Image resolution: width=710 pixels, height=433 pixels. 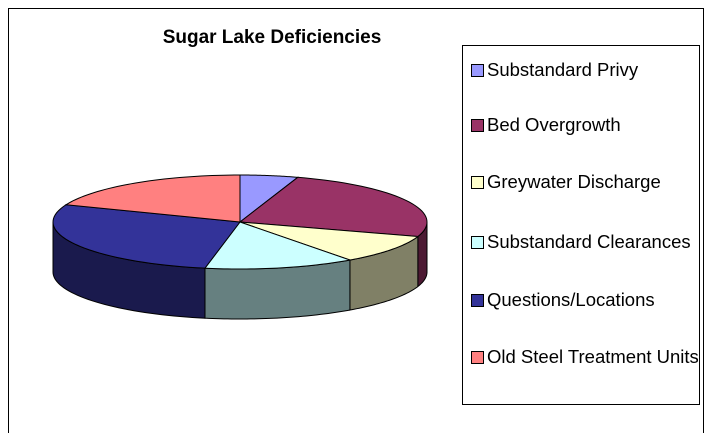 I want to click on legend-item: Old Steel Treatment Units, so click(x=586, y=357).